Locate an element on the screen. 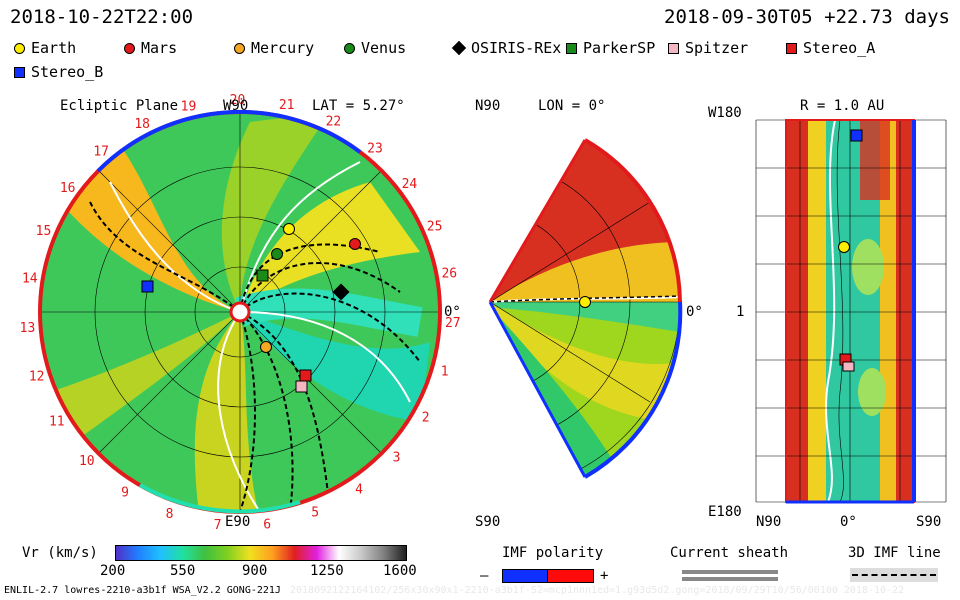  radial-x-label-0: 0° is located at coordinates (848, 522).